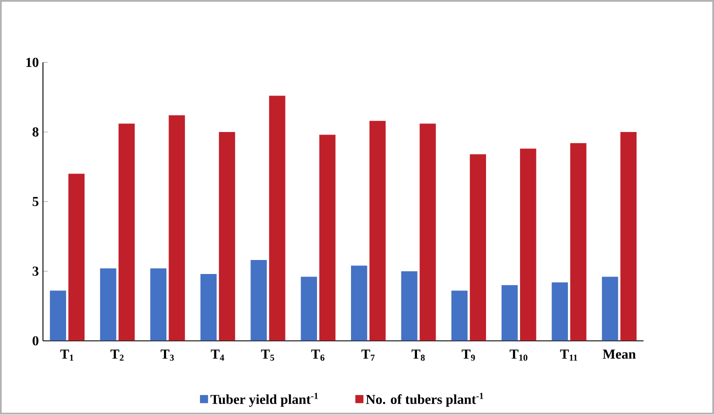 The height and width of the screenshot is (415, 714). What do you see at coordinates (264, 400) in the screenshot?
I see `legend-label: Tuber yield plant$^{-1}$` at bounding box center [264, 400].